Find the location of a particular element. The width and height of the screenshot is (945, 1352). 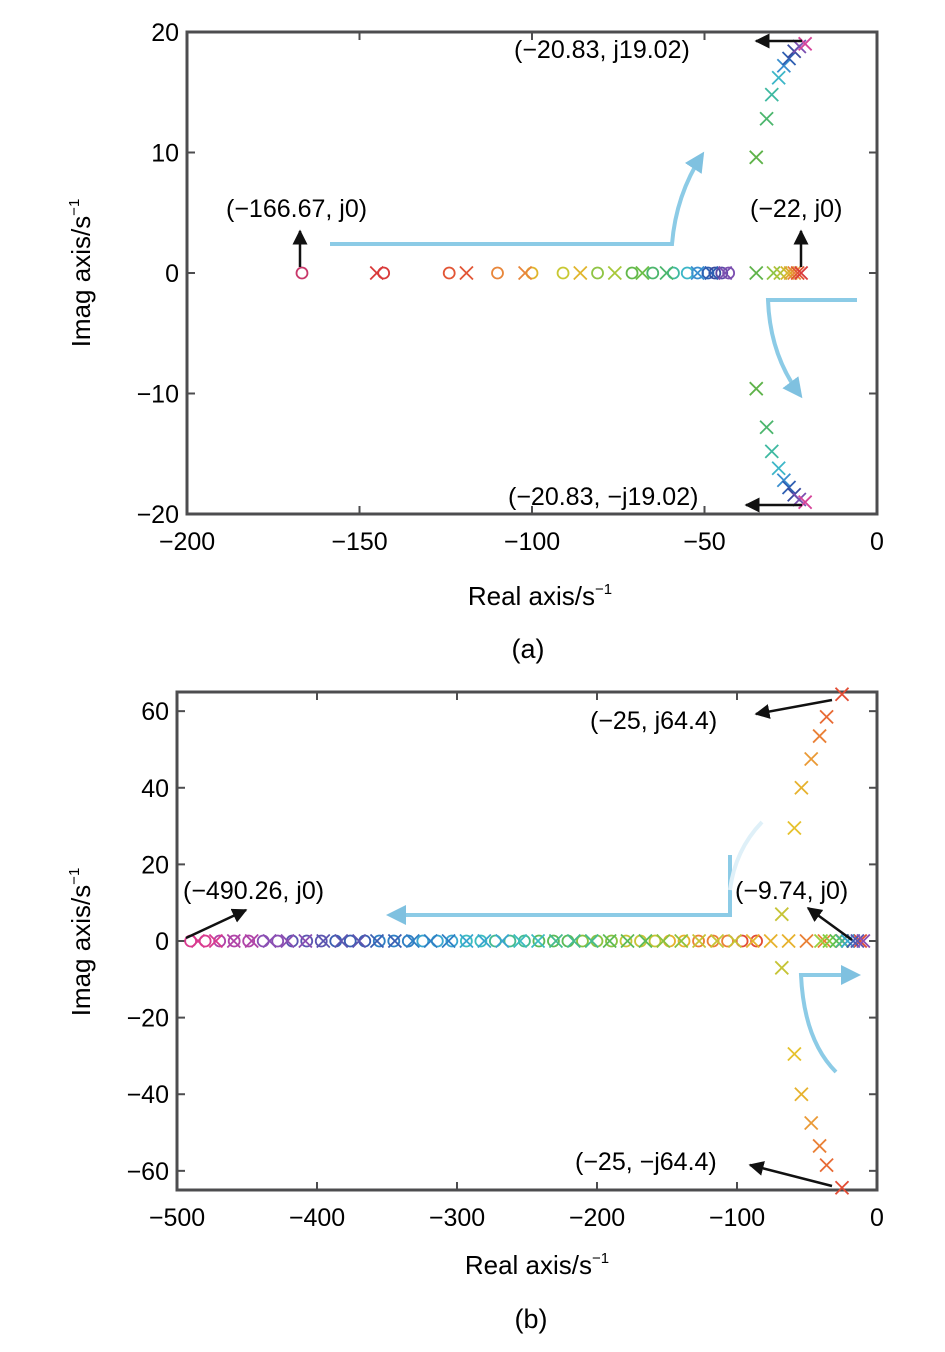

y-tick-label: −10 is located at coordinates (158, 395).